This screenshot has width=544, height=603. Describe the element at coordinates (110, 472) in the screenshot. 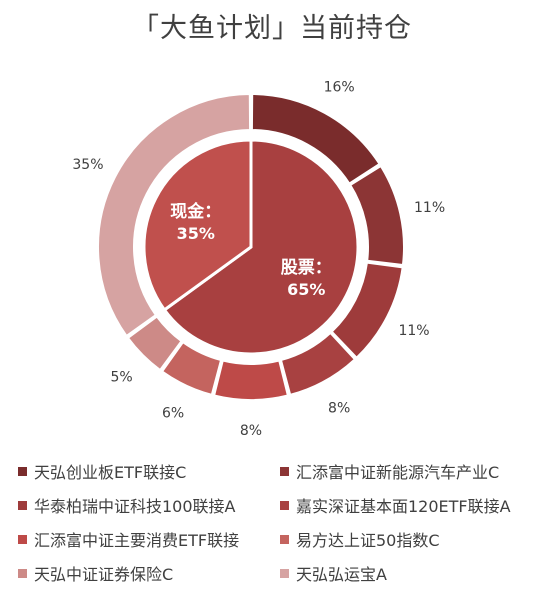

I see `legend-label: 天弘创业板ETF联接C` at that location.